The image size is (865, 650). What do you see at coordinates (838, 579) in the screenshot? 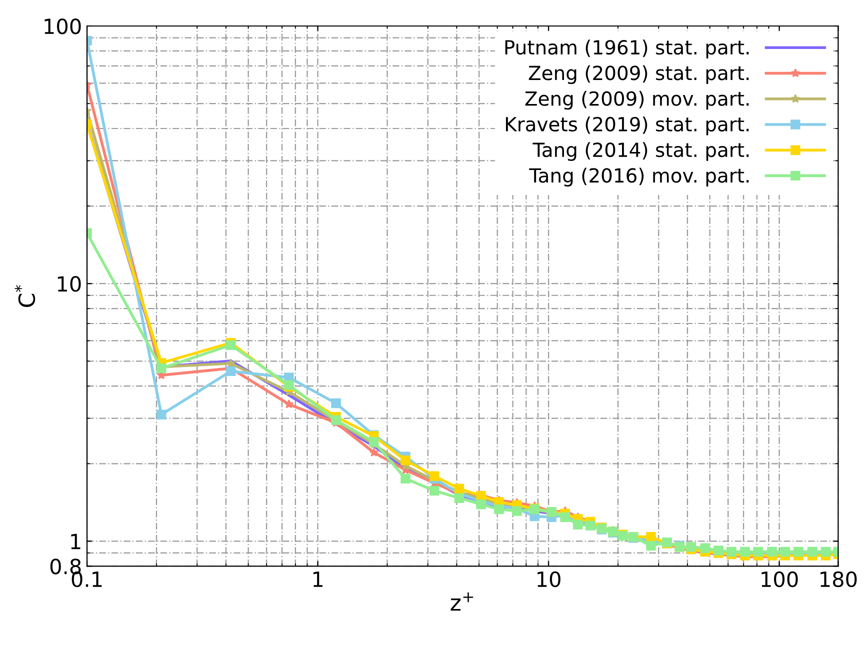
I see `x-tick-label: 180` at bounding box center [838, 579].